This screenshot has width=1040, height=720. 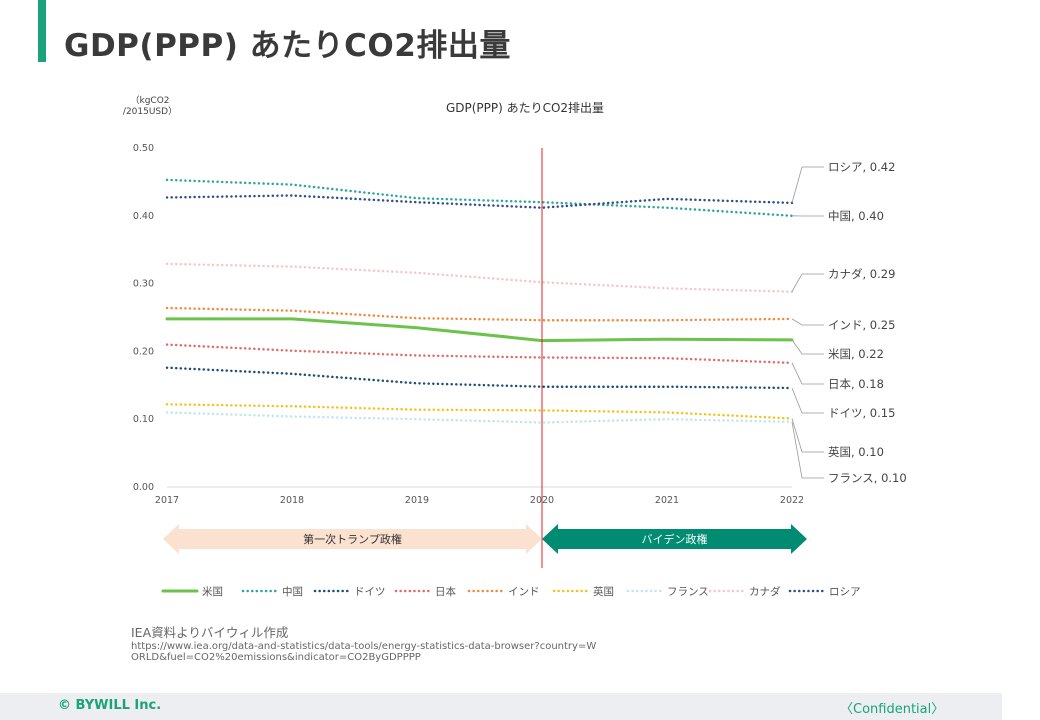 I want to click on legend-label: フランス, so click(x=688, y=592).